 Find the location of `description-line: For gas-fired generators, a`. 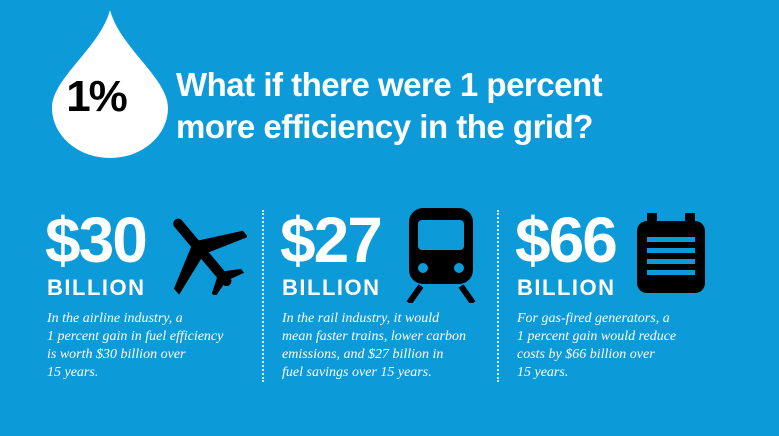

description-line: For gas-fired generators, a is located at coordinates (593, 318).